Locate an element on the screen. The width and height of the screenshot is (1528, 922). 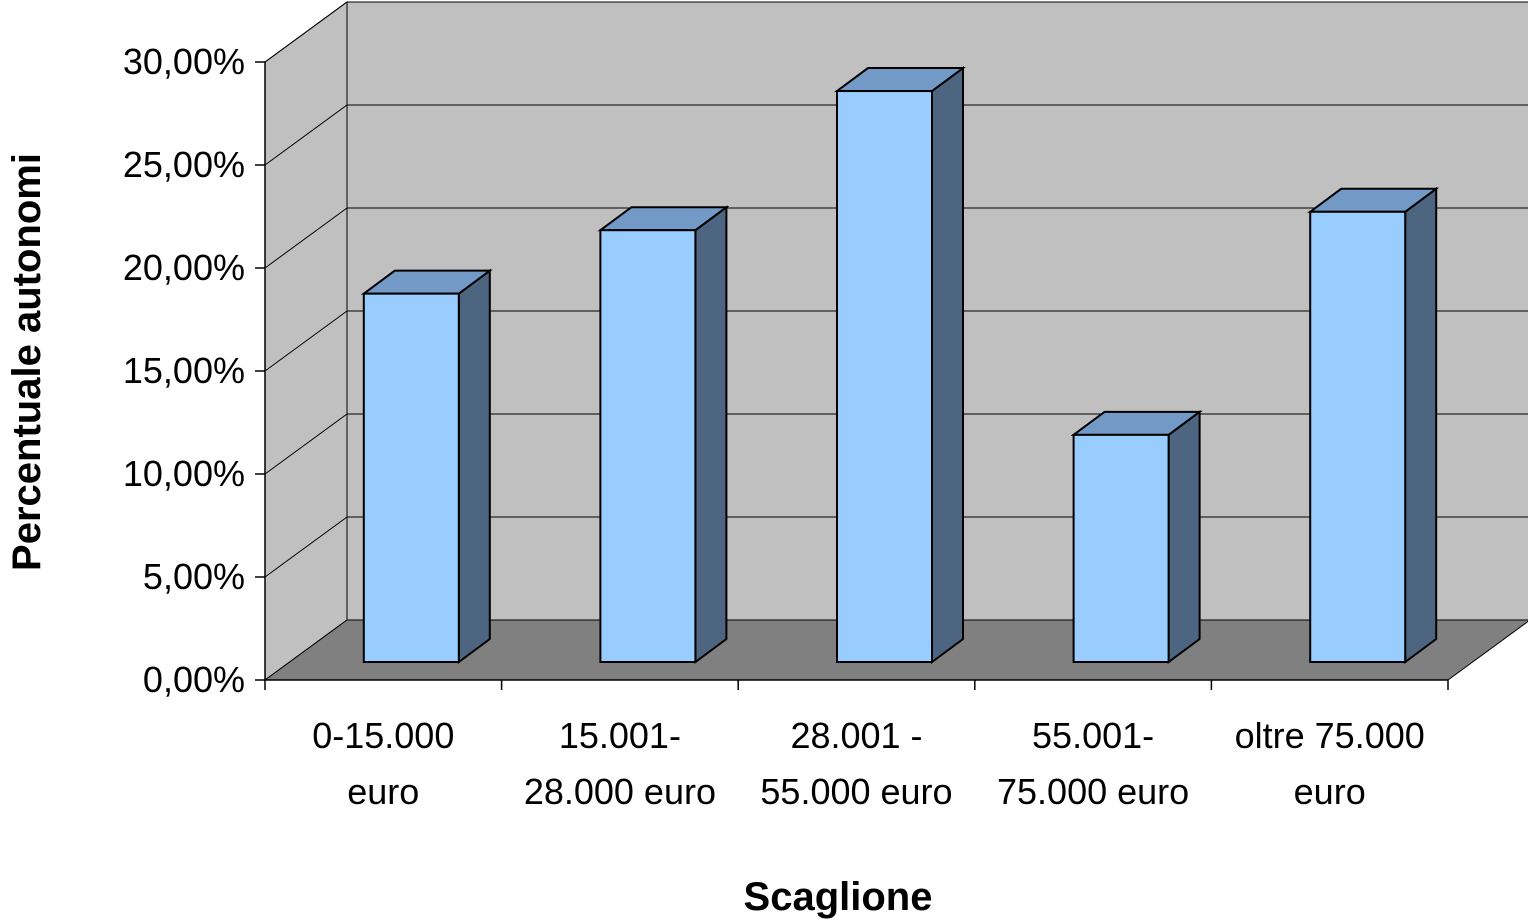
x-tick-label: 28.001 - 55.000 euro is located at coordinates (856, 763).